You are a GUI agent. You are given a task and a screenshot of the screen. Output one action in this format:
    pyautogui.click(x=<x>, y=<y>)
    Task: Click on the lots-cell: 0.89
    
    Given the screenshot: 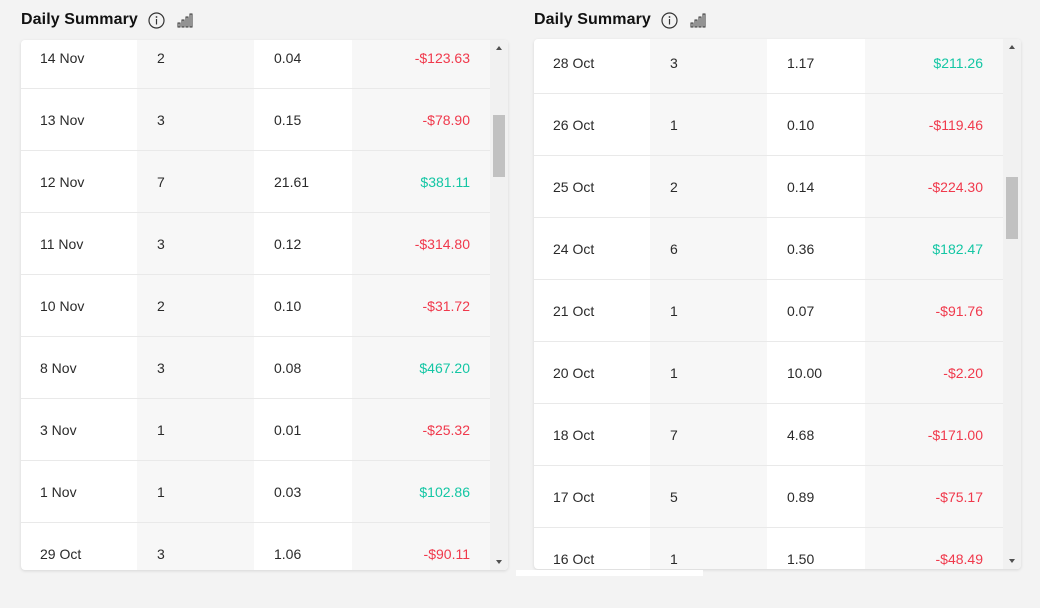 What is the action you would take?
    pyautogui.click(x=801, y=496)
    